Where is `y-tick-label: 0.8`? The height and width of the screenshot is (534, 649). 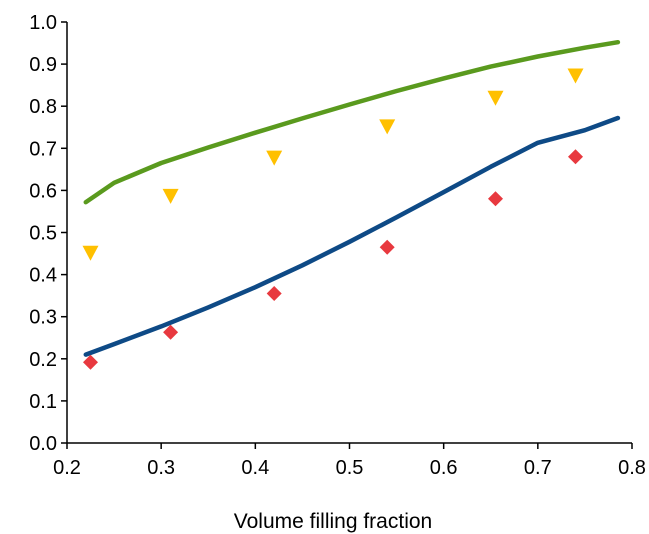
y-tick-label: 0.8 is located at coordinates (43, 107).